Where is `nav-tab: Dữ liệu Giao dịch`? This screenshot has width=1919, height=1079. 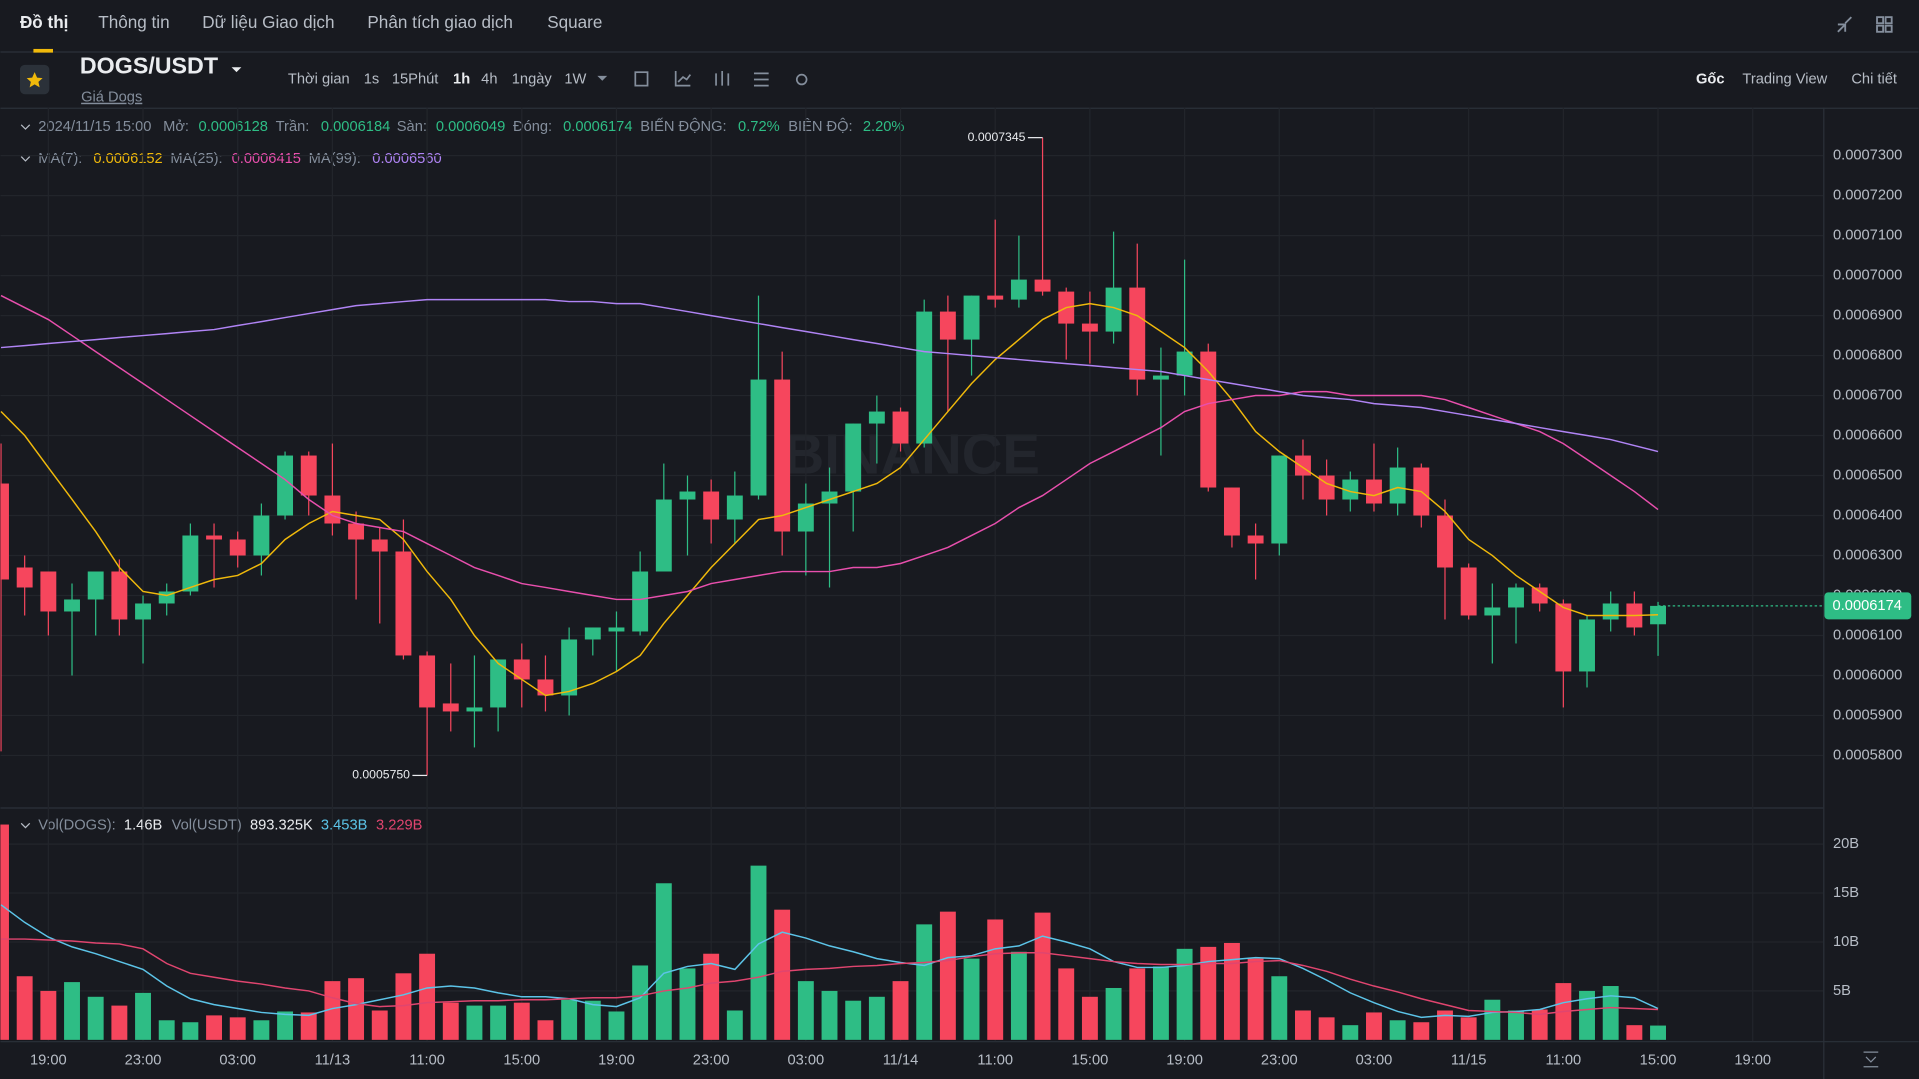 nav-tab: Dữ liệu Giao dịch is located at coordinates (268, 22).